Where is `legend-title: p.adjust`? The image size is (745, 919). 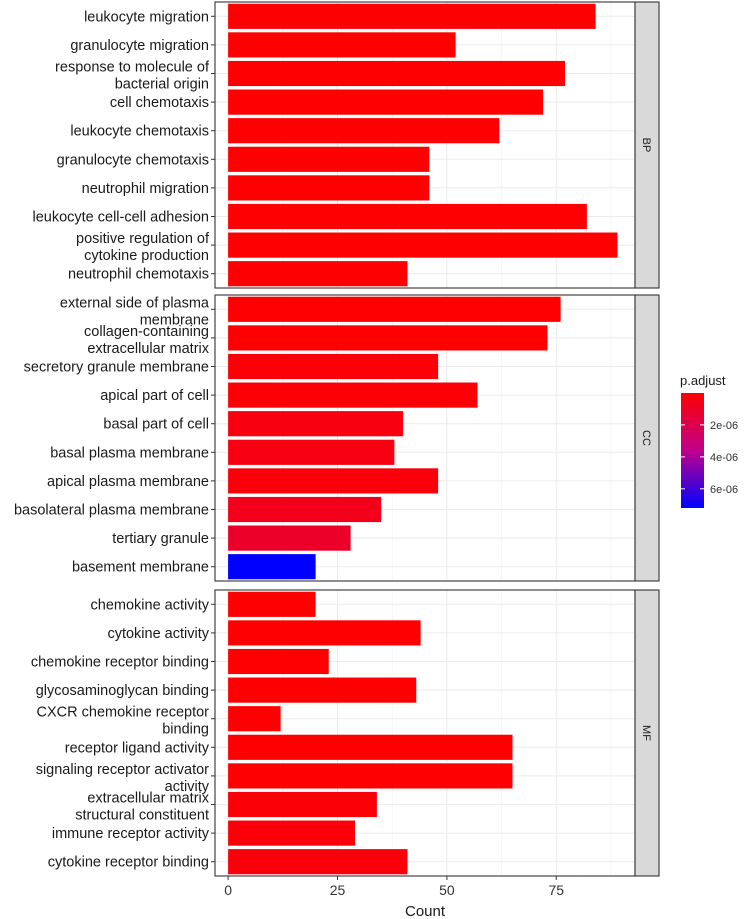
legend-title: p.adjust is located at coordinates (703, 380).